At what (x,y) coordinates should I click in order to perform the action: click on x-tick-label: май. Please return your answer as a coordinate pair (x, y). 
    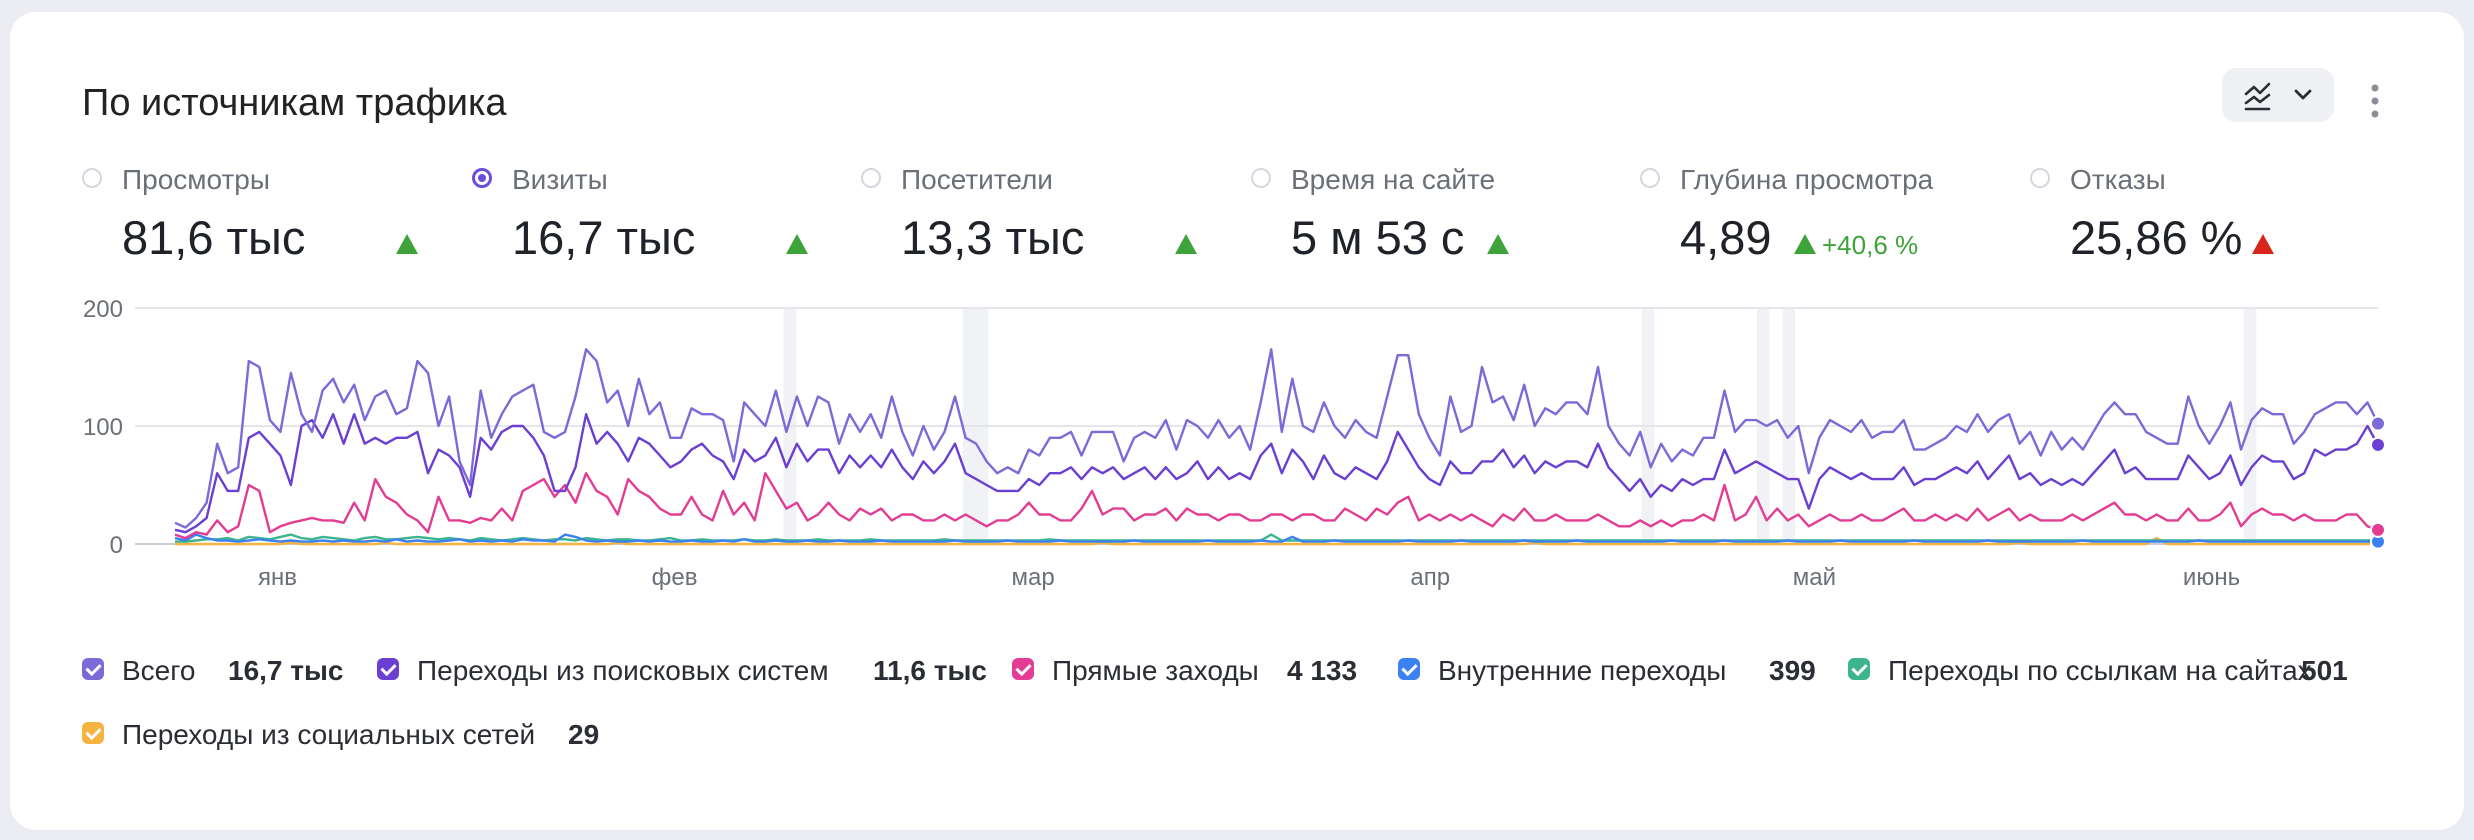
    Looking at the image, I should click on (1814, 577).